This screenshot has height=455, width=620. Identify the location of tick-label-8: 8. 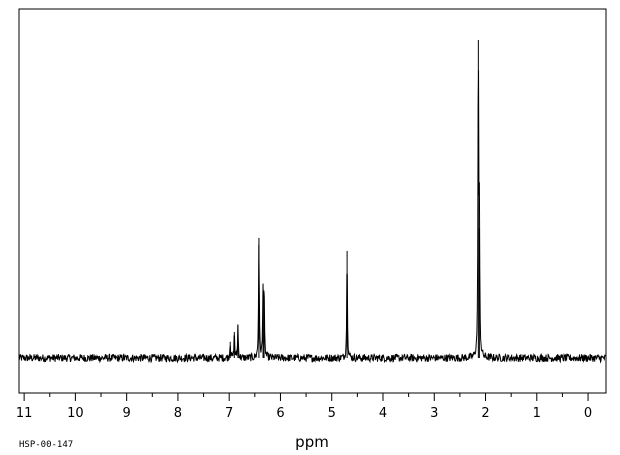
(178, 413).